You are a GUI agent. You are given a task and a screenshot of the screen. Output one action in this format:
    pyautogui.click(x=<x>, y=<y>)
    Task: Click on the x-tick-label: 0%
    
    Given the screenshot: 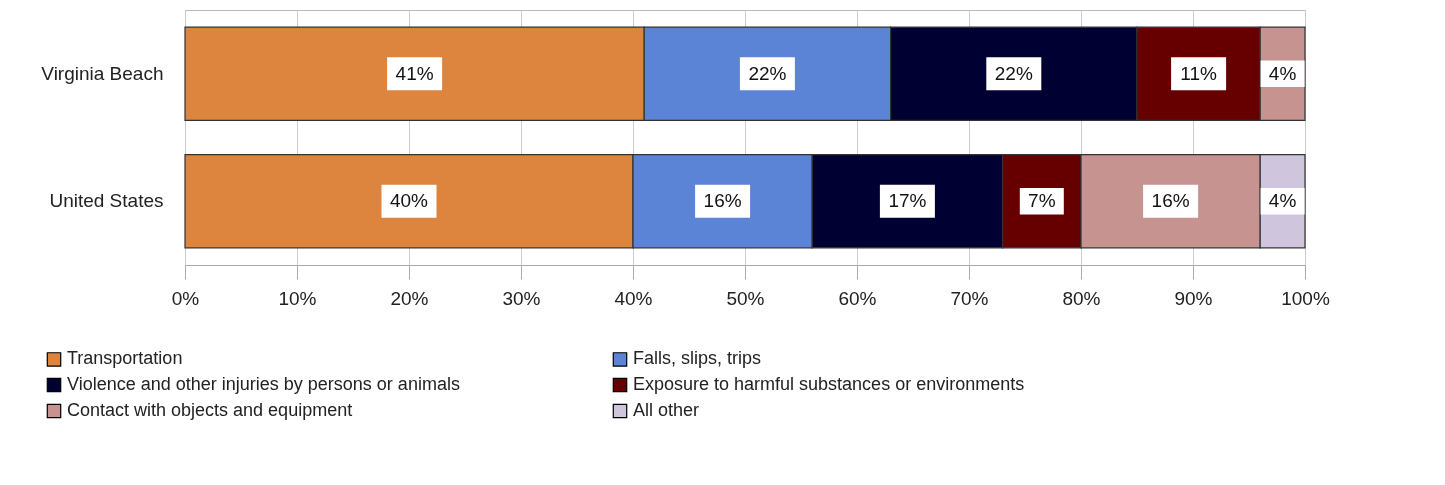 What is the action you would take?
    pyautogui.click(x=185, y=298)
    